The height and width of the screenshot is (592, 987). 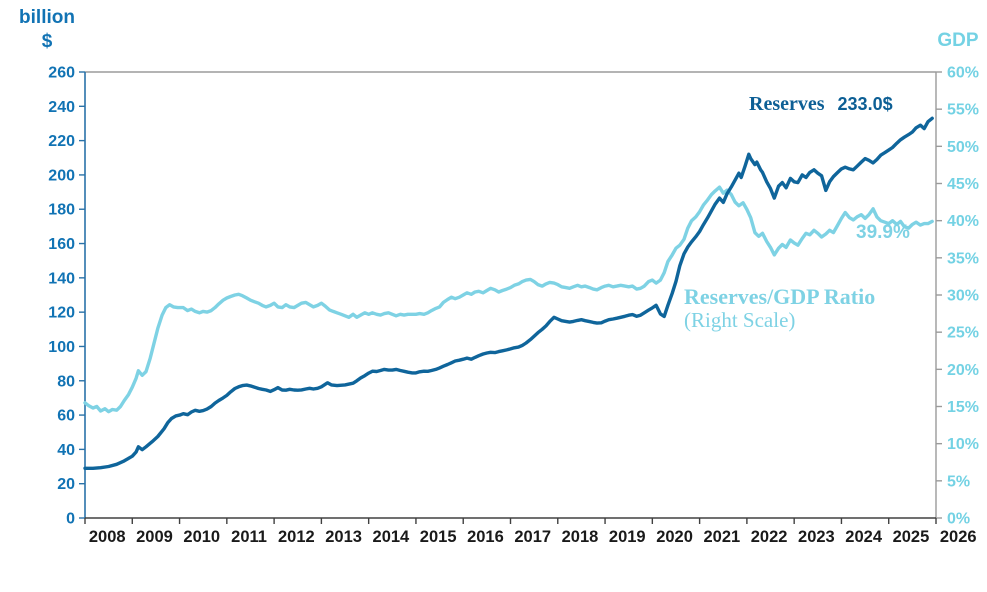 I want to click on x-axis-year-label: 2017, so click(x=532, y=537).